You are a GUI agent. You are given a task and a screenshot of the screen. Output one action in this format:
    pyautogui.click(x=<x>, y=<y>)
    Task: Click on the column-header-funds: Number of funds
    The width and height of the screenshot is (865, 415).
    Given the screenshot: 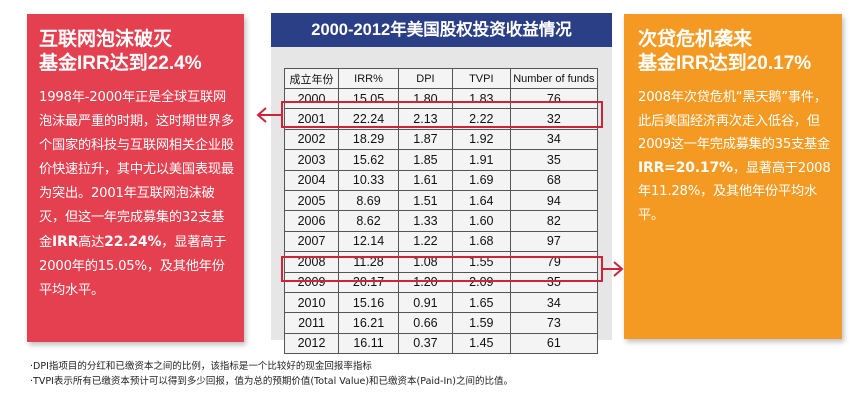 What is the action you would take?
    pyautogui.click(x=554, y=78)
    